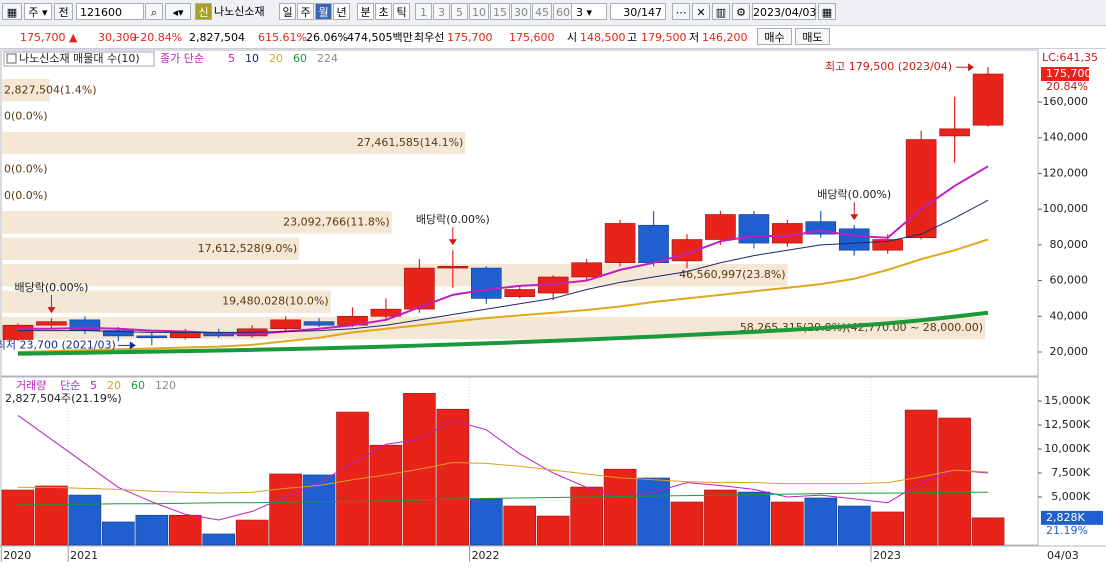  Describe the element at coordinates (1070, 472) in the screenshot. I see `y-tick-label: 7,500K` at that location.